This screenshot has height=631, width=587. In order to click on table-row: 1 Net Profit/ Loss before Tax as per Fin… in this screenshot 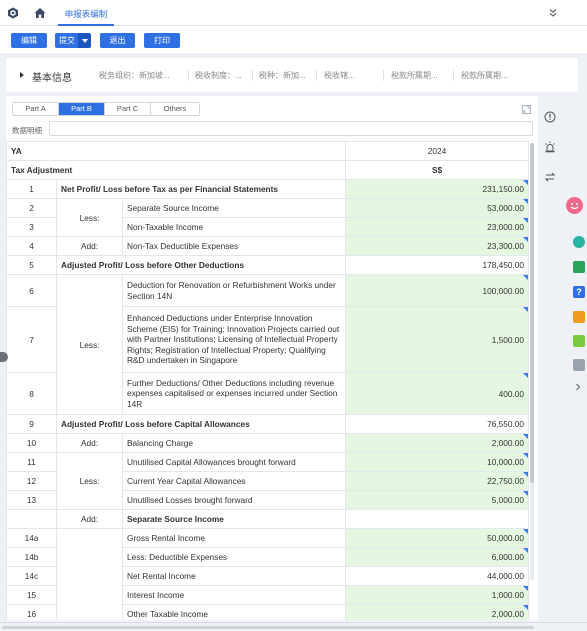, I will do `click(268, 189)`.